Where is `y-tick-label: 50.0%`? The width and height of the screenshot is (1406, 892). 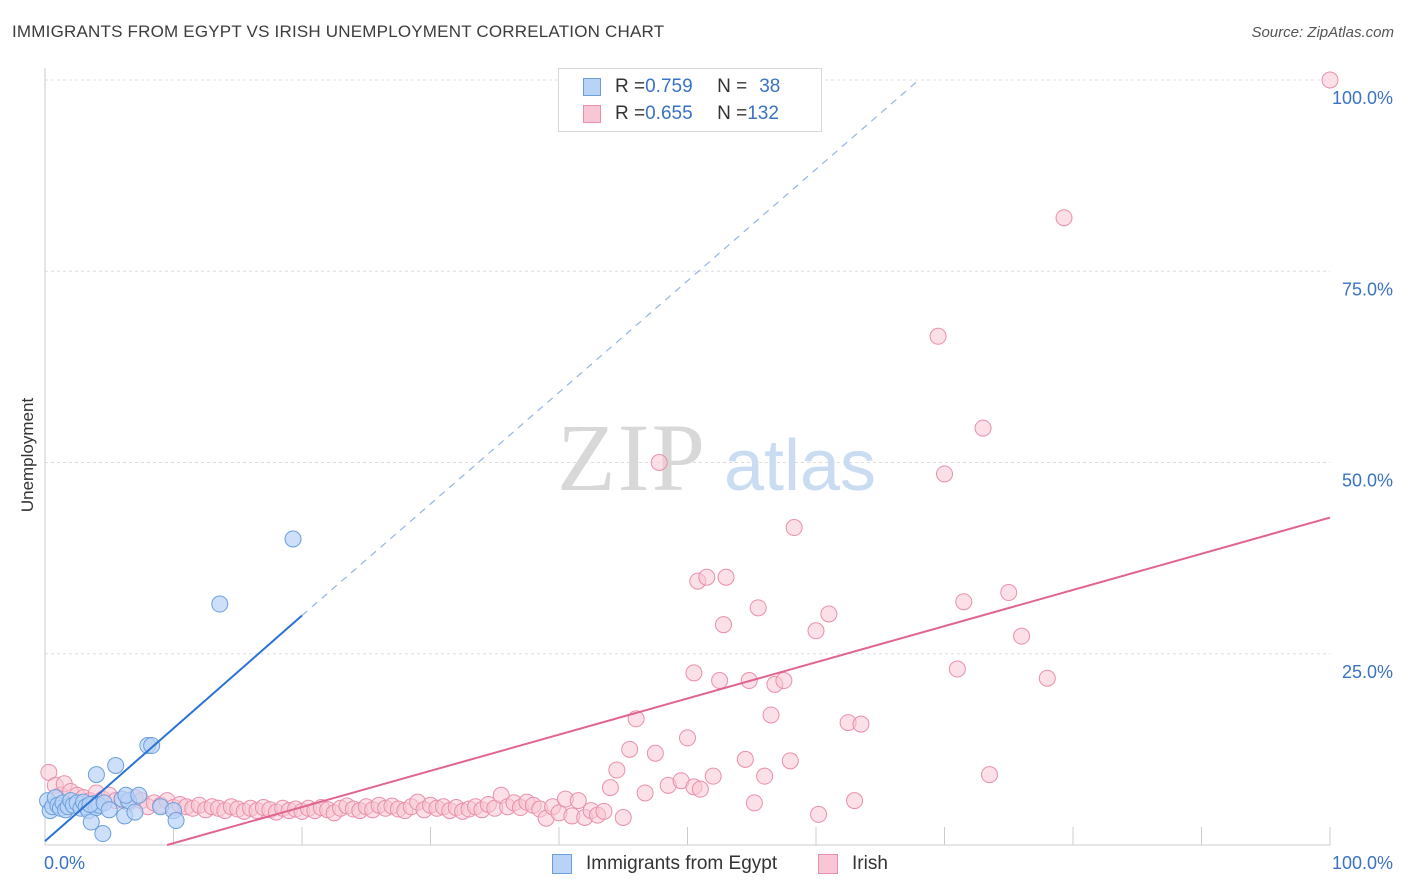 y-tick-label: 50.0% is located at coordinates (1367, 481).